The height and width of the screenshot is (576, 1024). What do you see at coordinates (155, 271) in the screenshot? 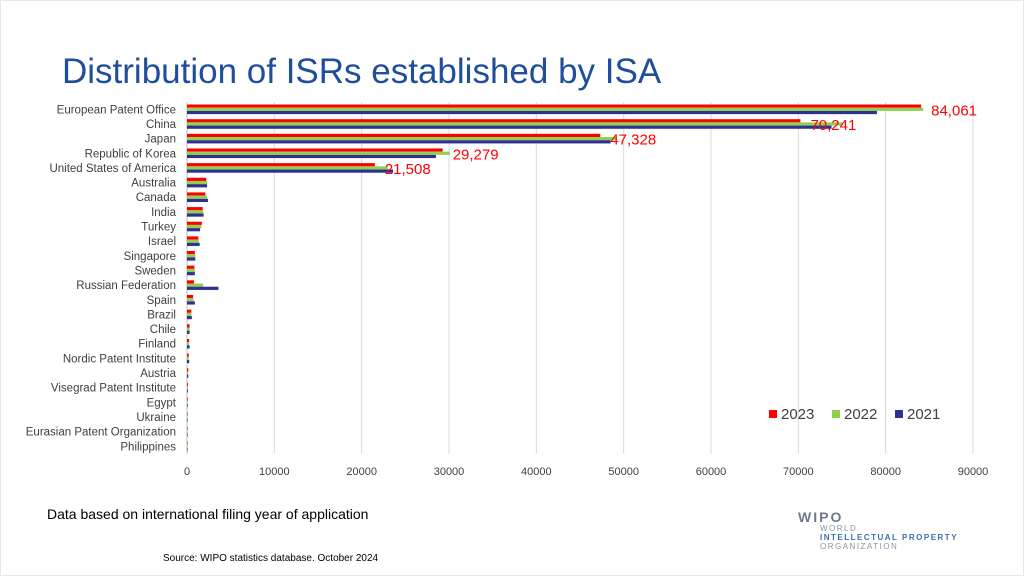
I see `category-label: Sweden` at bounding box center [155, 271].